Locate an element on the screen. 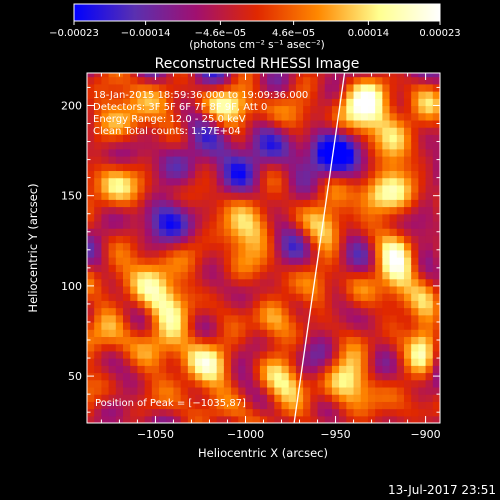  peak-position-label: Position of Peak = [−1035,87] is located at coordinates (170, 403).